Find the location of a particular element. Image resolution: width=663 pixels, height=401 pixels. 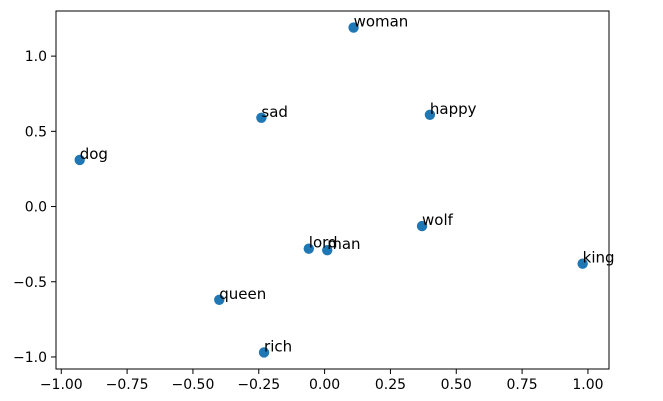

x-axis: −1.00 −0.75 −0.50 −0.25 0.00 0.25 0.50 0.75 1.00 is located at coordinates (322, 381).